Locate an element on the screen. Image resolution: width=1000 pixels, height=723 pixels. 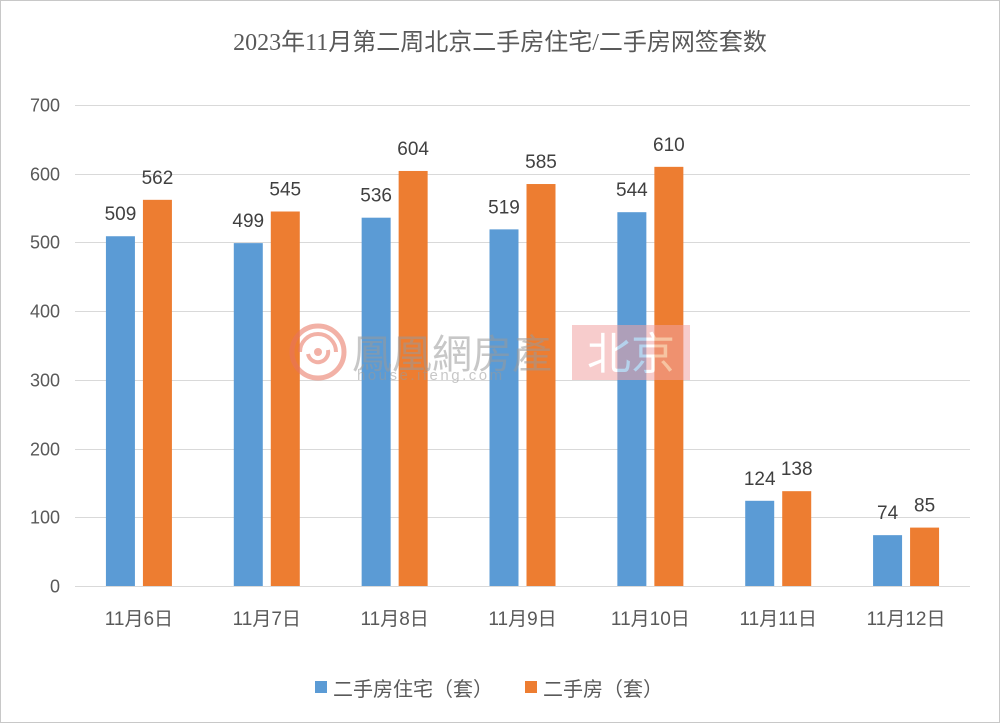
data-label-secondhand-day-2: 545 is located at coordinates (285, 190).